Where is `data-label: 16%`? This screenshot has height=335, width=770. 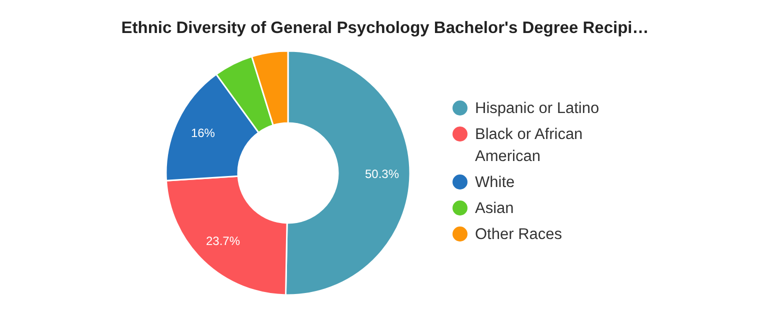
data-label: 16% is located at coordinates (203, 133).